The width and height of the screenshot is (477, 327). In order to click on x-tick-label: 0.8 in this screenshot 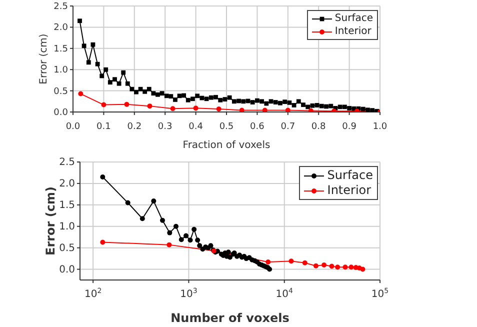, I will do `click(318, 127)`.